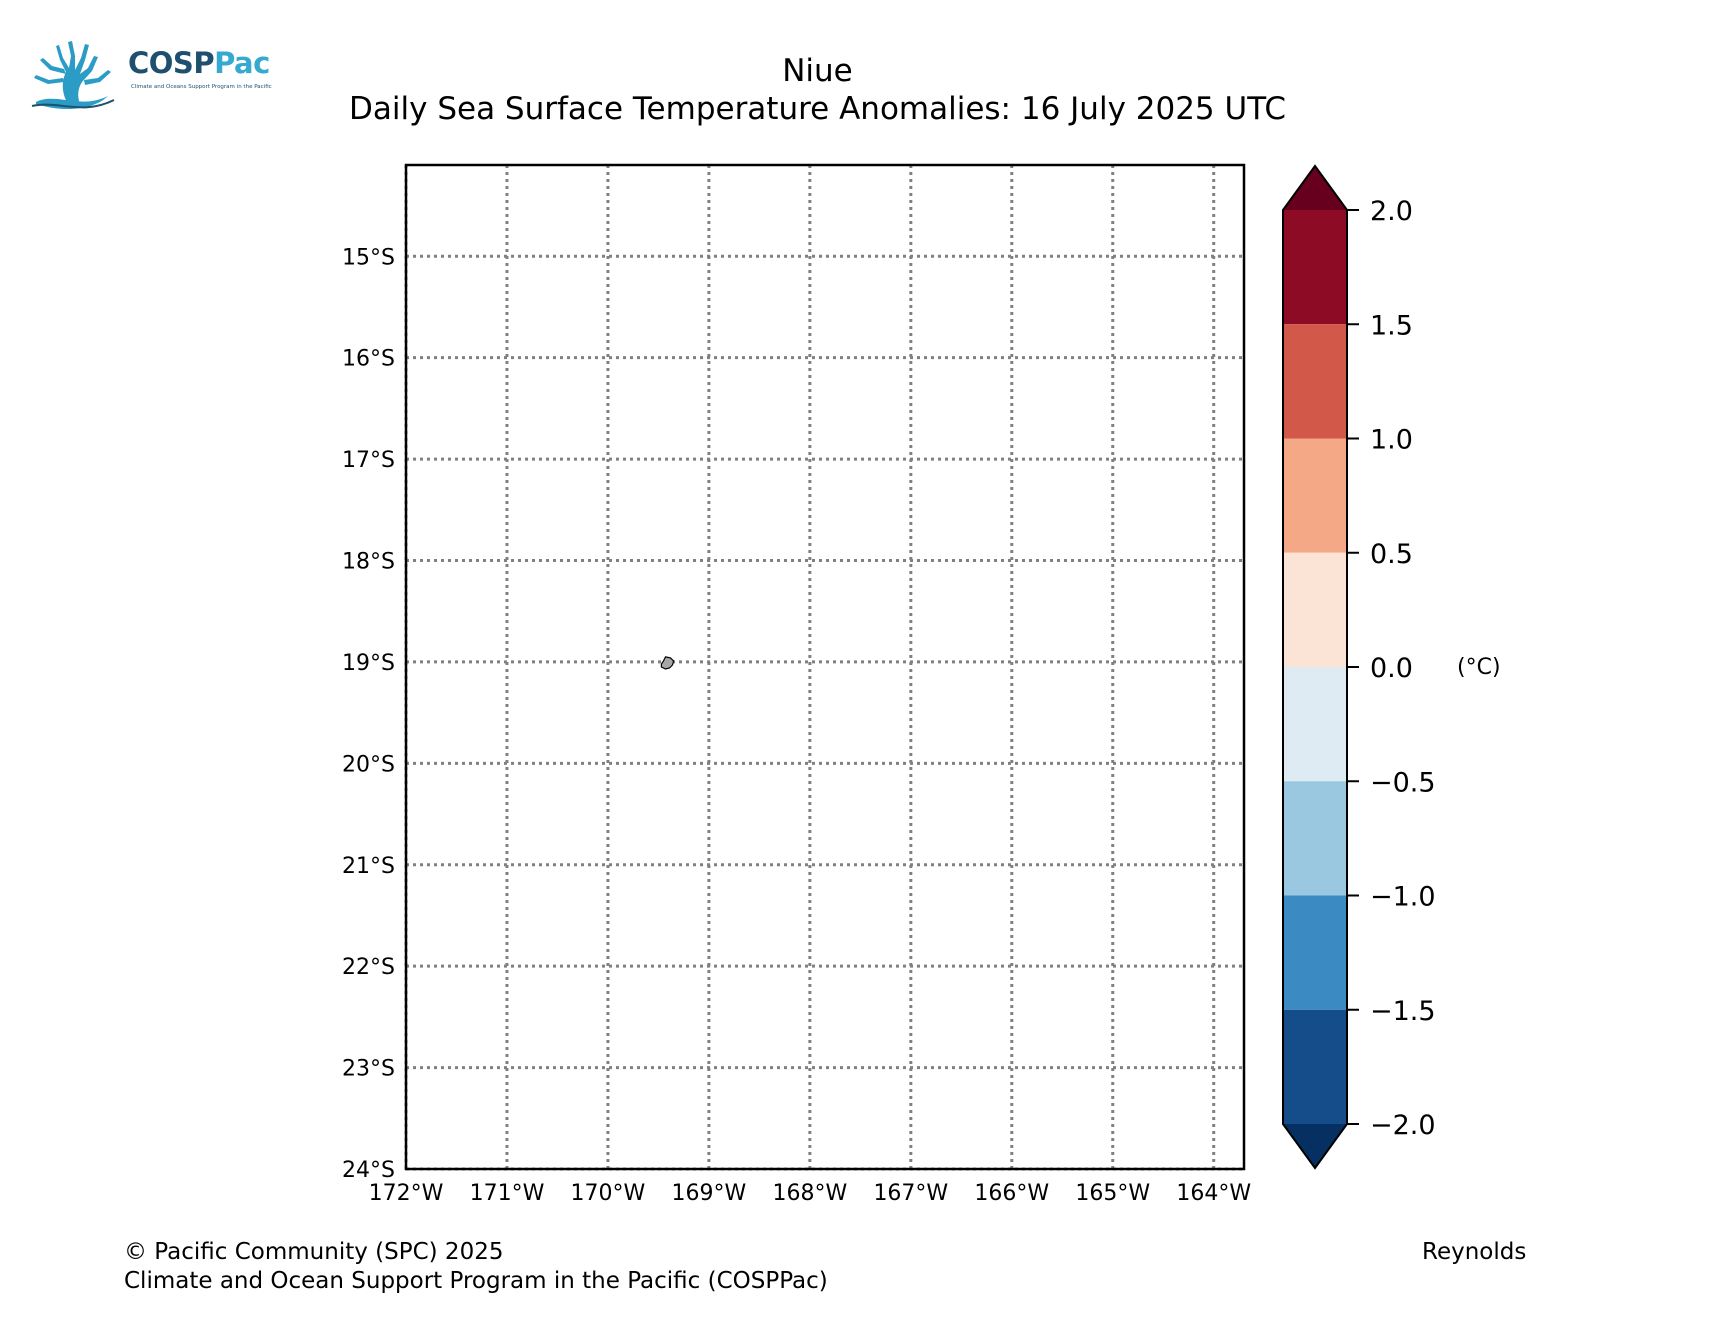 The width and height of the screenshot is (1717, 1320). Describe the element at coordinates (368, 764) in the screenshot. I see `latitude-tick-label: 20°S` at that location.